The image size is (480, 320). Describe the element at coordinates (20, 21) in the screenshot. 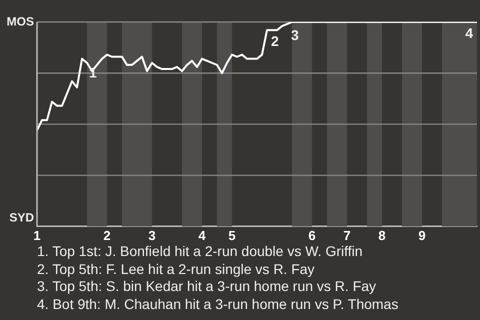

I see `text: MOS` at that location.